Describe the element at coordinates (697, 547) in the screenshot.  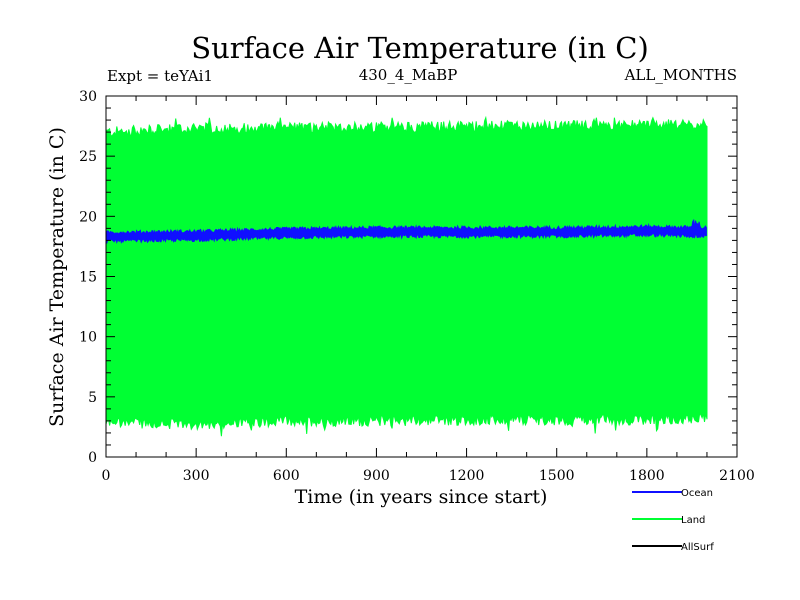
I see `legend-label-allsurf: AllSurf` at that location.